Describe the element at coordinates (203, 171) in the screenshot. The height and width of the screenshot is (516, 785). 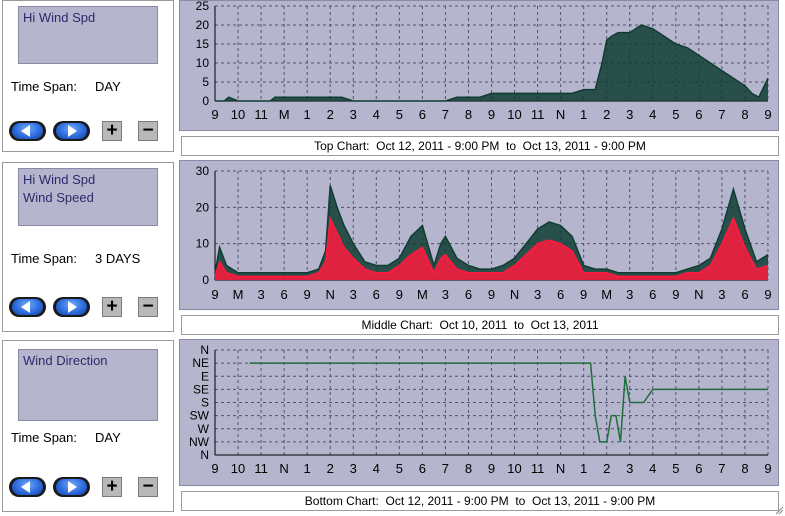
I see `y-tick-label: 30` at that location.